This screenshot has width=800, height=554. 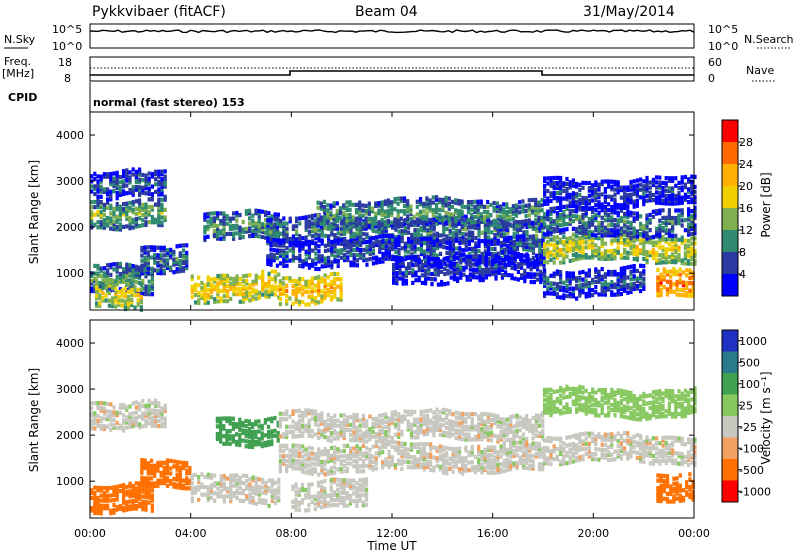 I want to click on y-tick-label: 2000, so click(x=70, y=227).